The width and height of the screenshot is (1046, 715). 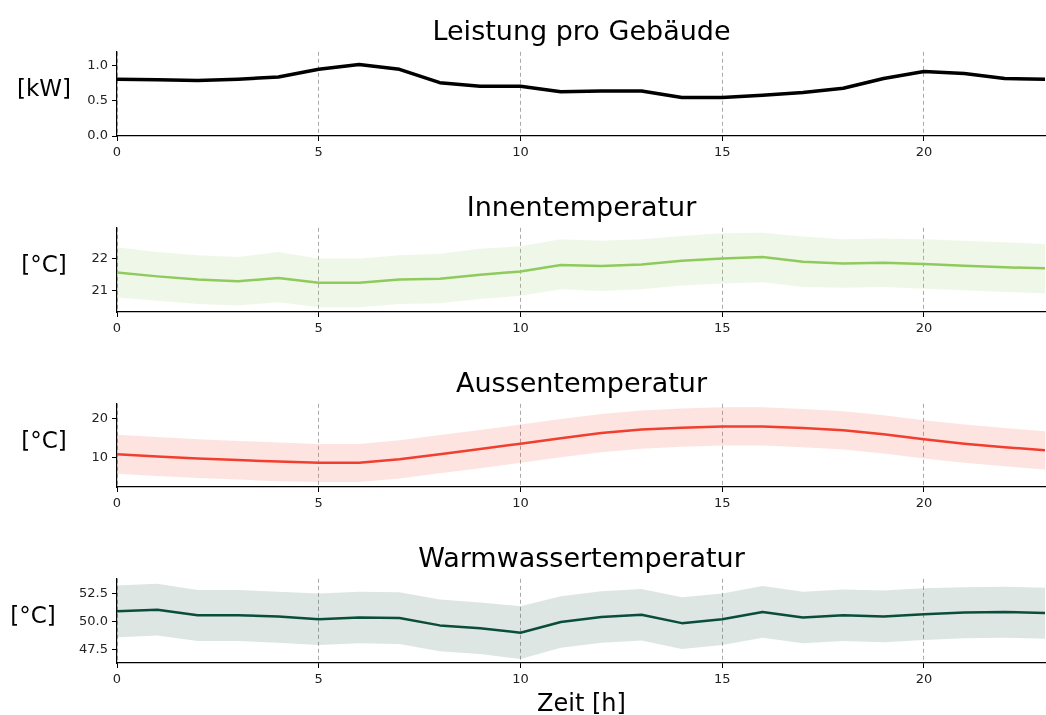 I want to click on y-tick-label: 1.0, so click(x=97, y=65).